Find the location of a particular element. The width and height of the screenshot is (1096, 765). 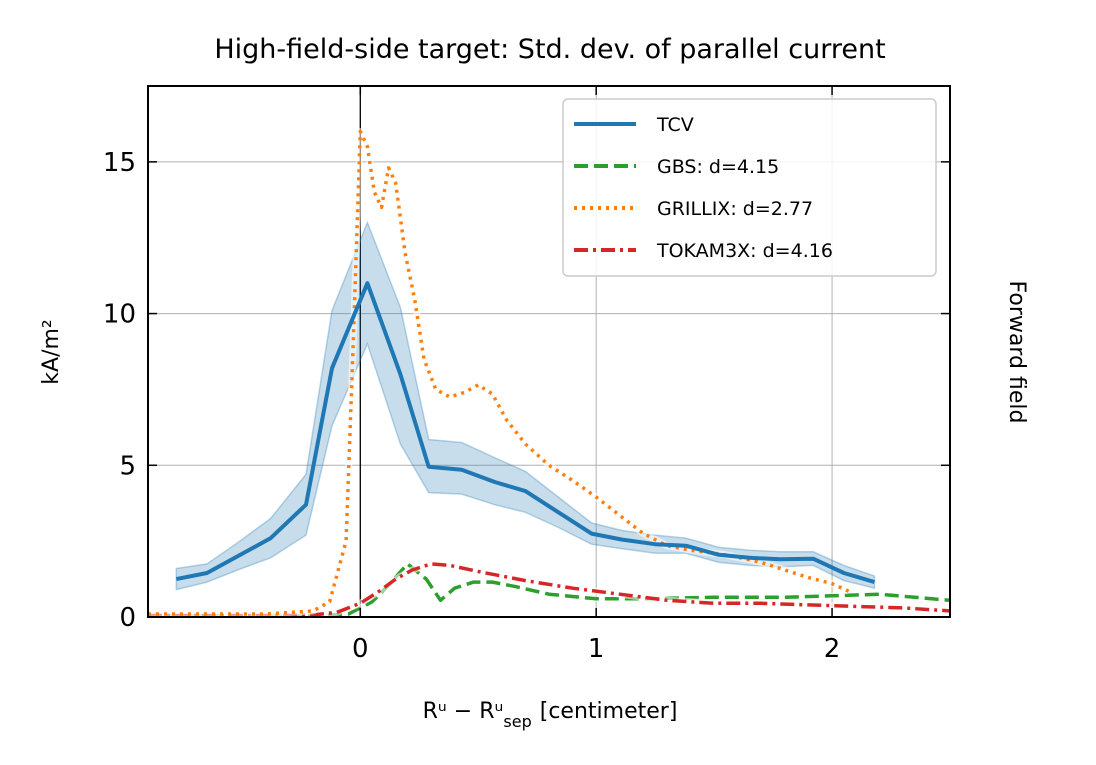

y-axis-label: kA/m² is located at coordinates (51, 351).